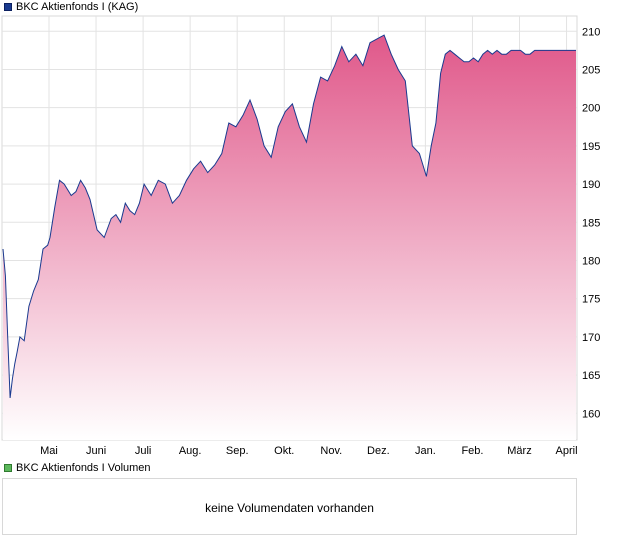 The image size is (620, 546). What do you see at coordinates (591, 261) in the screenshot?
I see `y-tick-label: 180` at bounding box center [591, 261].